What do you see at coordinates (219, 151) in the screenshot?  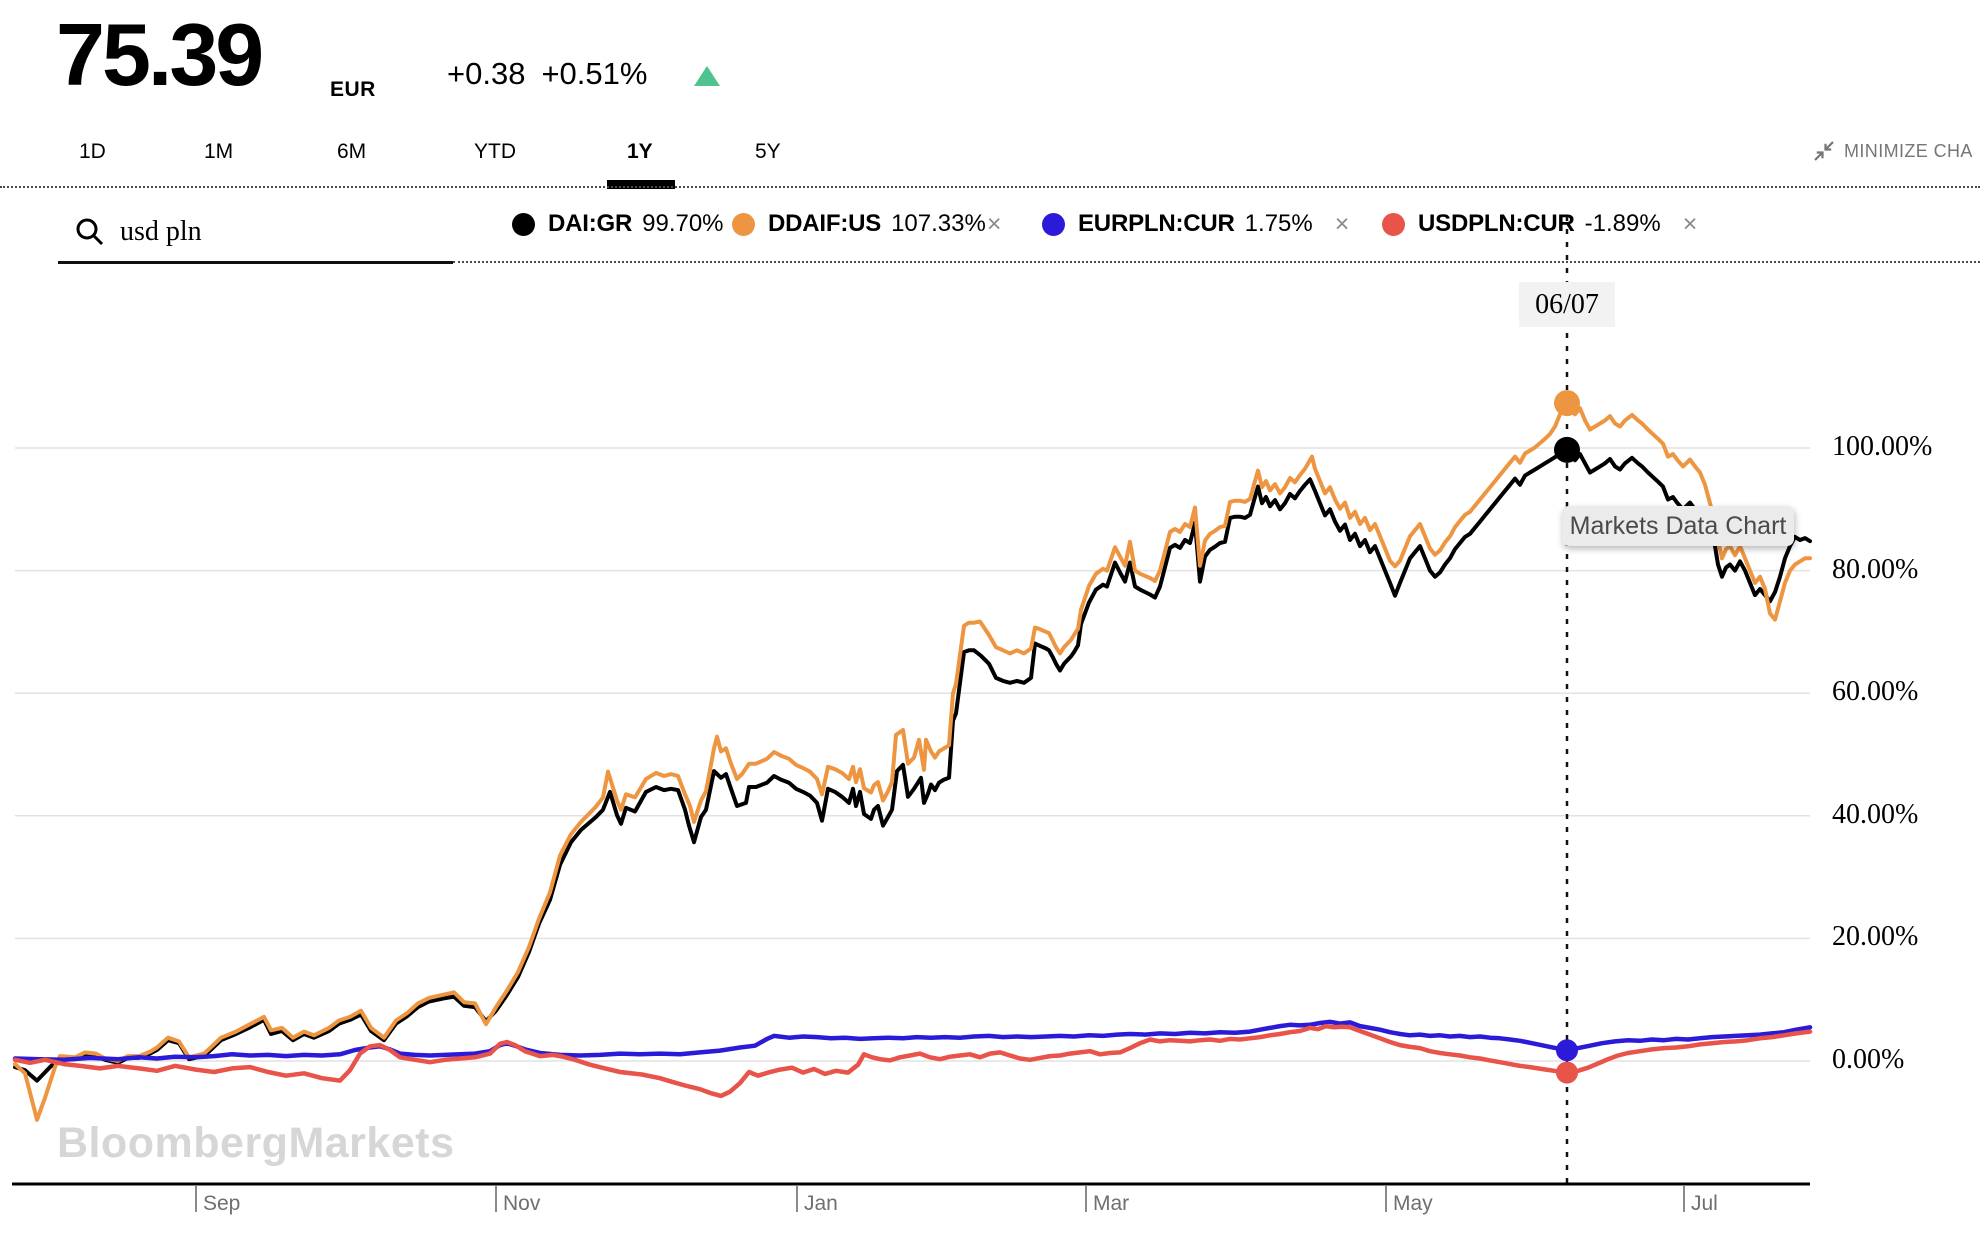 I see `tab-1m: 1M` at bounding box center [219, 151].